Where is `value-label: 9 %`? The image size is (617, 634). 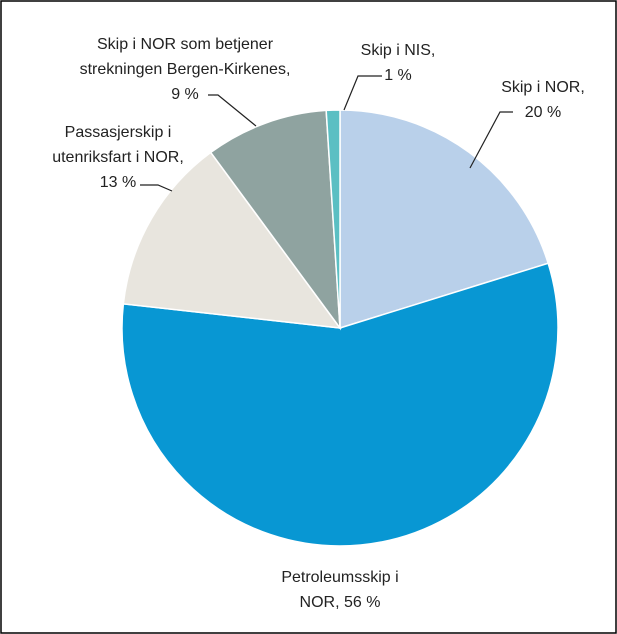 value-label: 9 % is located at coordinates (185, 94).